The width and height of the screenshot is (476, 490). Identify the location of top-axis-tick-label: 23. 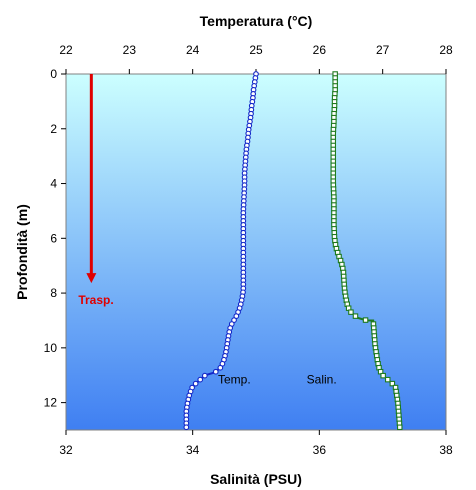
(130, 50).